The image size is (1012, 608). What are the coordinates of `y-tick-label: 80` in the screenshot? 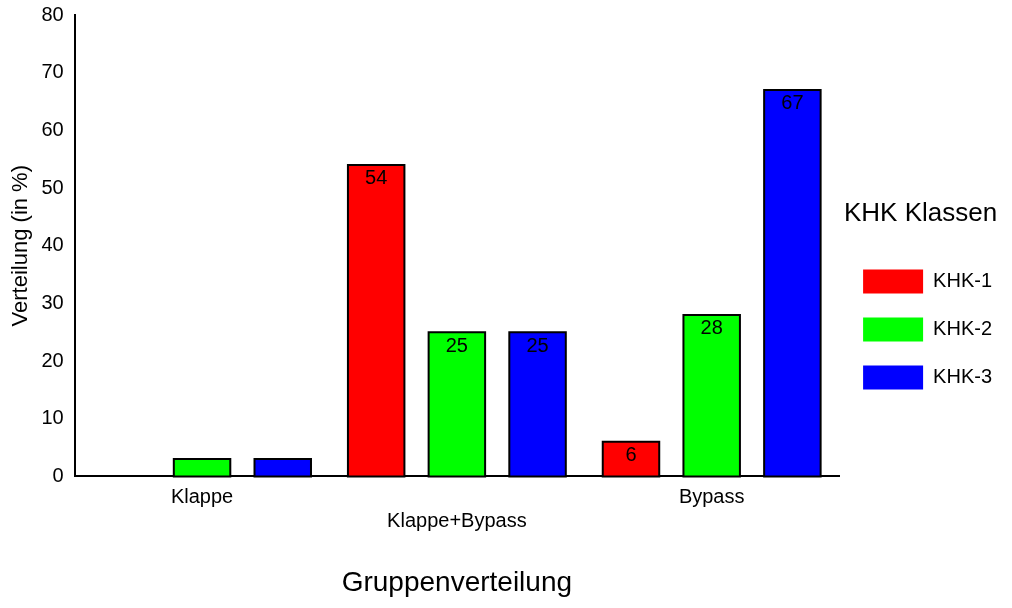 It's located at (52, 13).